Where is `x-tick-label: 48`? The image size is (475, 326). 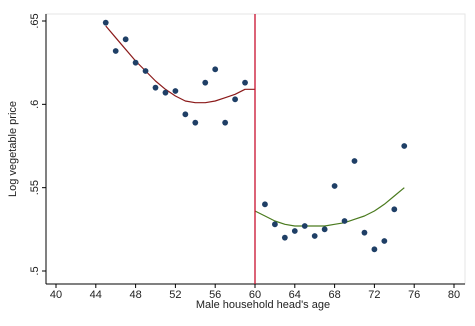
x-tick-label: 48 is located at coordinates (135, 295).